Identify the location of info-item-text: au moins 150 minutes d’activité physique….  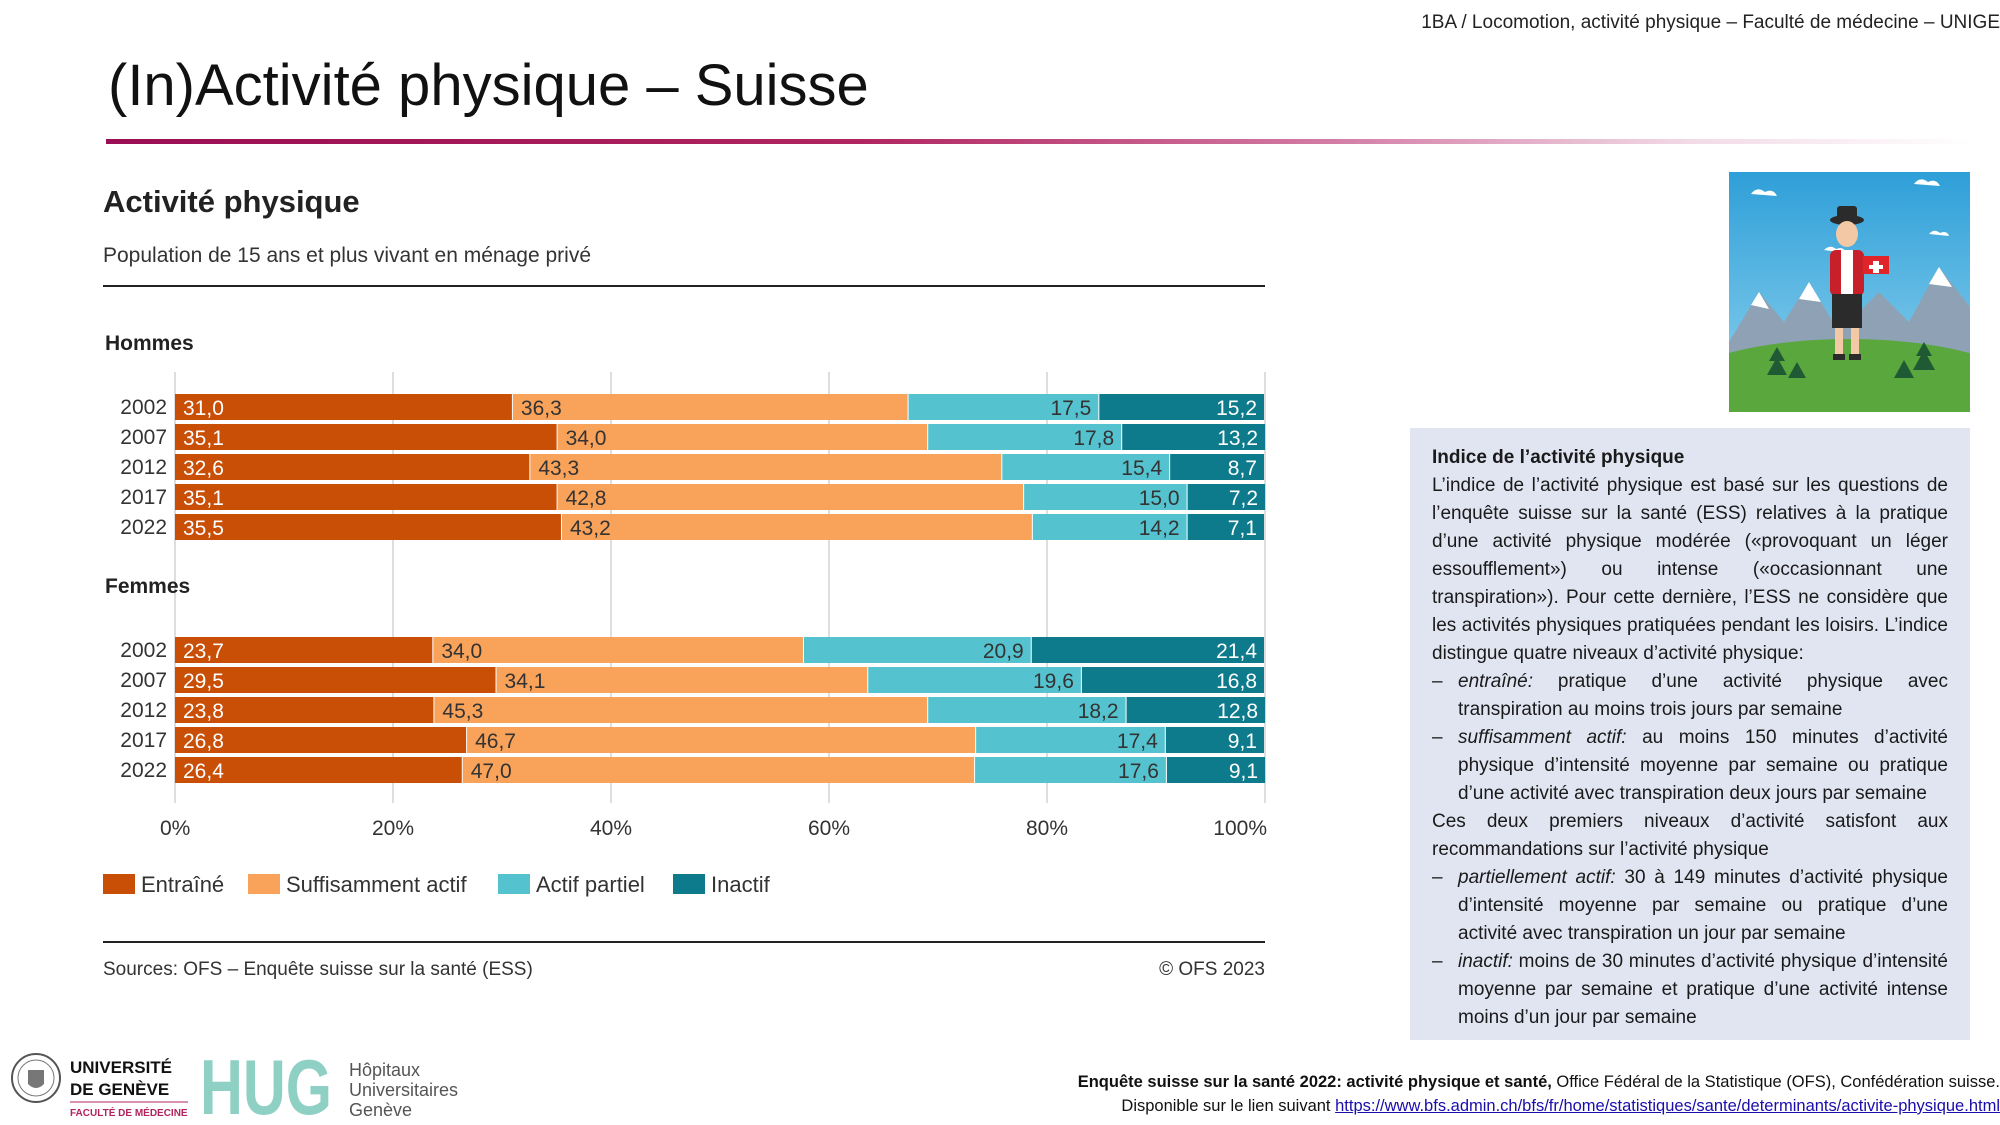
(1703, 765).